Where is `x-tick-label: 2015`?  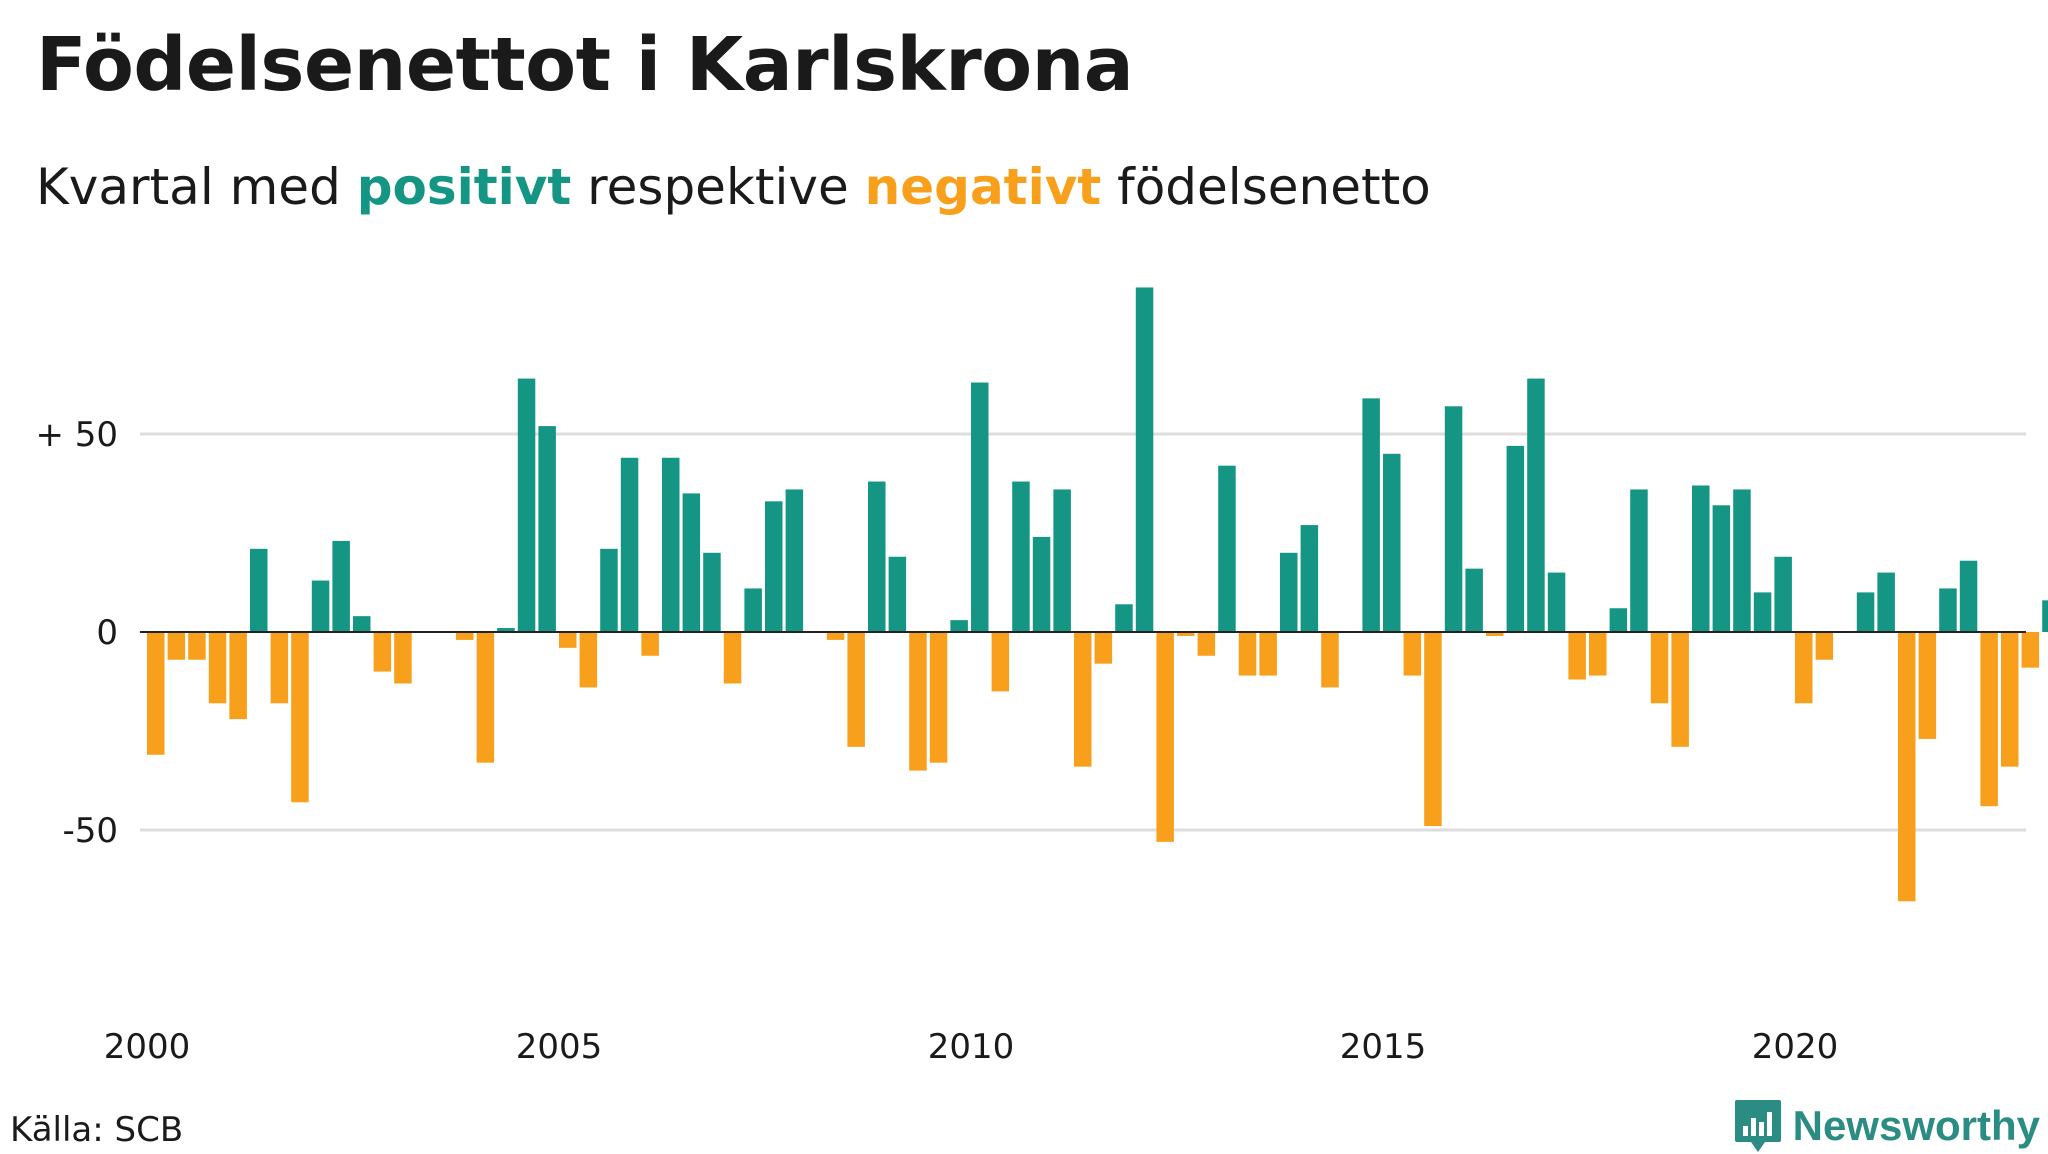
x-tick-label: 2015 is located at coordinates (1383, 1047).